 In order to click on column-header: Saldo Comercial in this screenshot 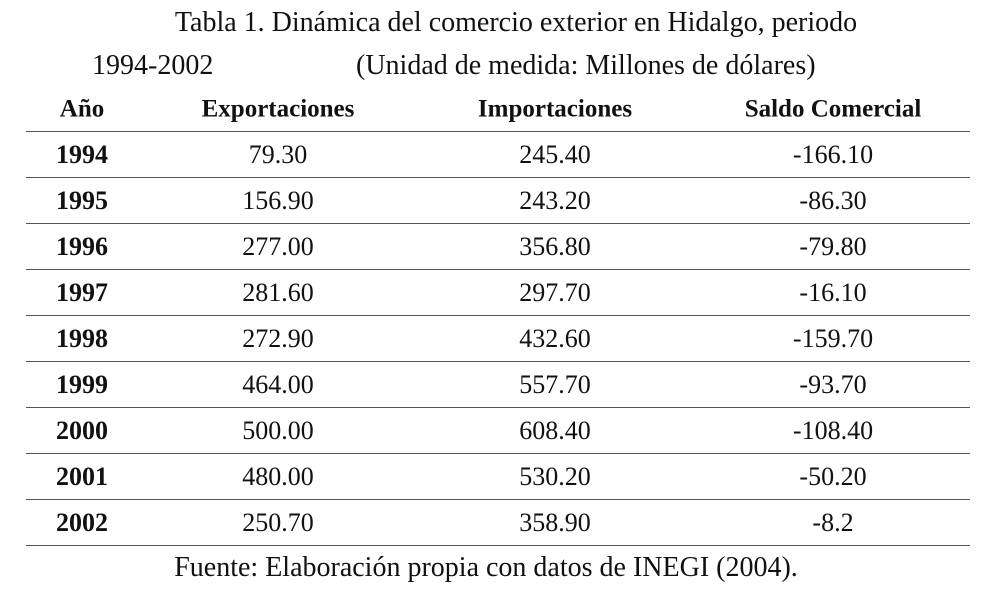, I will do `click(833, 109)`.